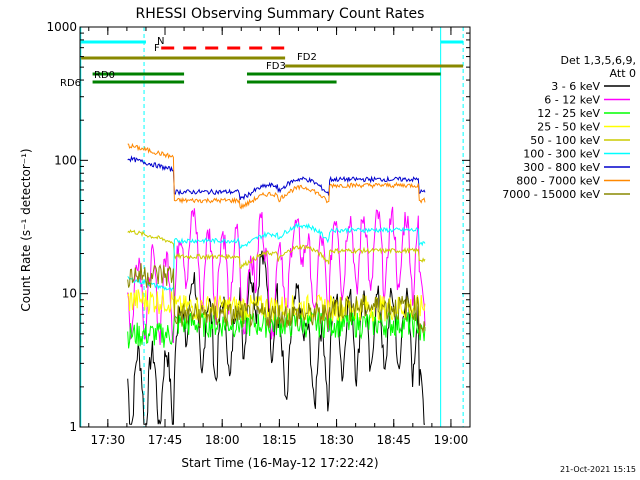  I want to click on night-flag-label: N, so click(160, 41).